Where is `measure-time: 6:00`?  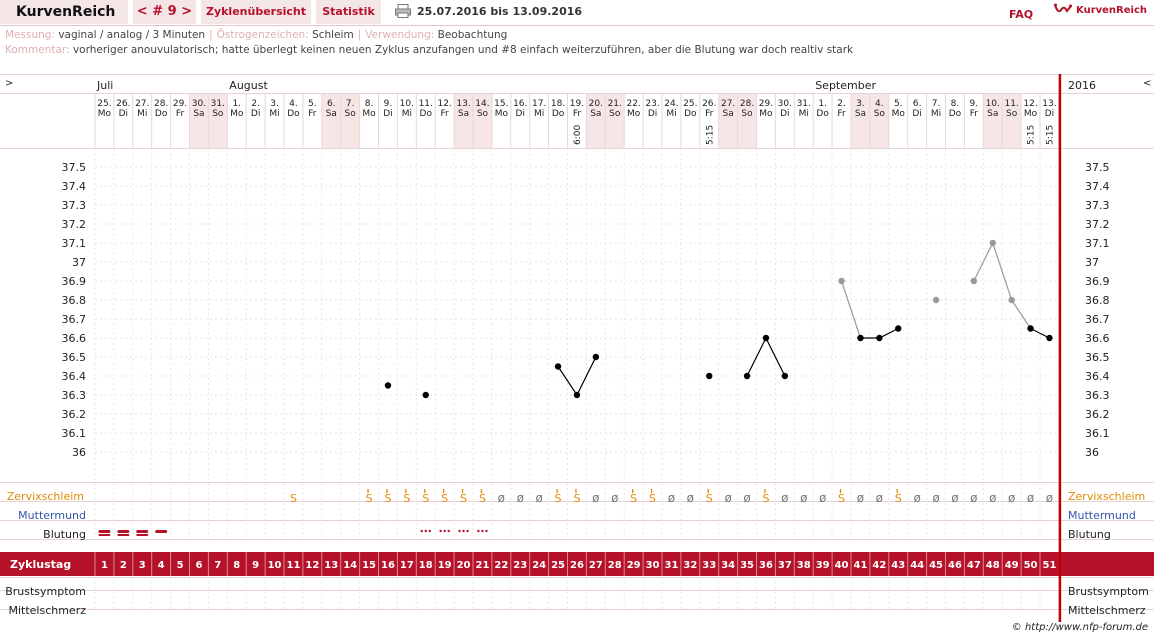
measure-time: 6:00 is located at coordinates (578, 135).